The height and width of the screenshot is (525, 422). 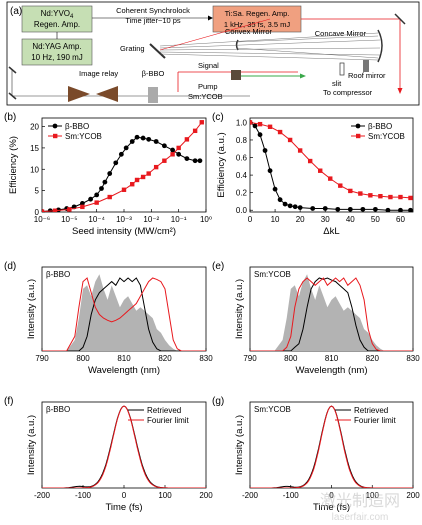 I want to click on x-tick-label-c-3: 30, so click(x=325, y=219).